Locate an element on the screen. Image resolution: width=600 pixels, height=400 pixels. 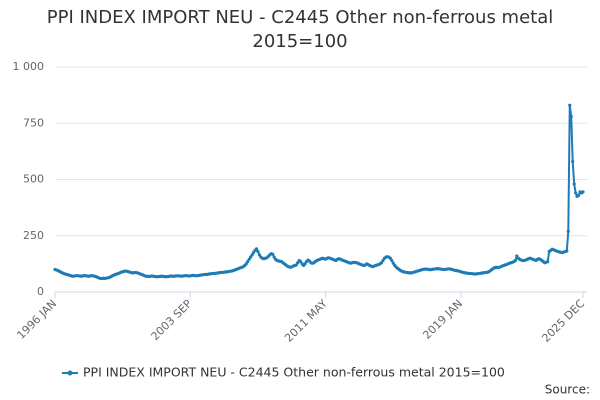
x-tick-label: 2025 DEC is located at coordinates (563, 321).